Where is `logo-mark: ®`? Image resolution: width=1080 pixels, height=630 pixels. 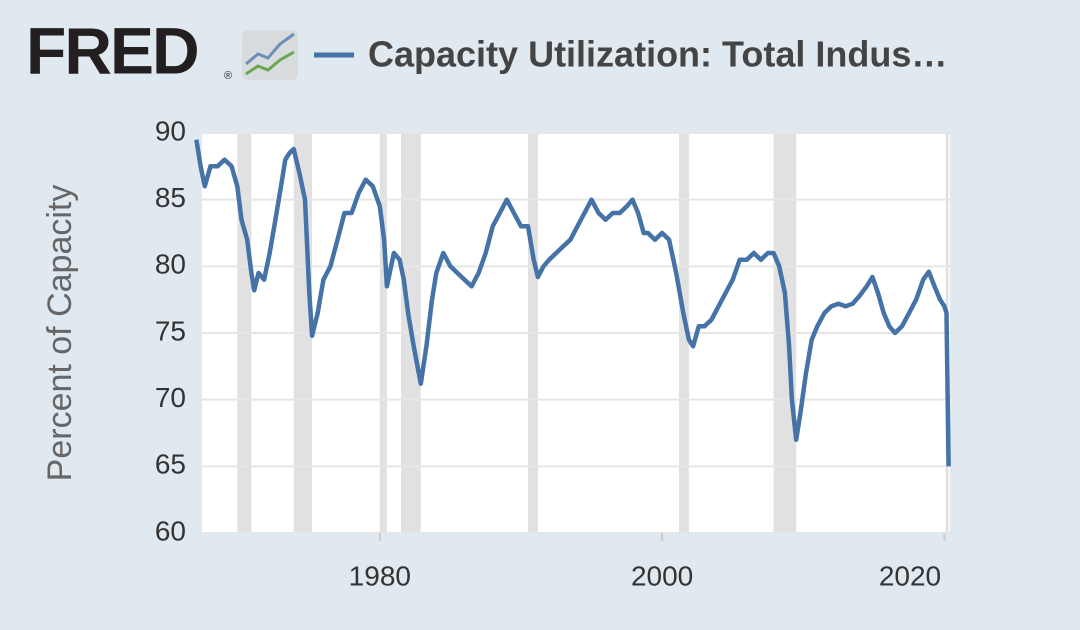
logo-mark: ® is located at coordinates (228, 76).